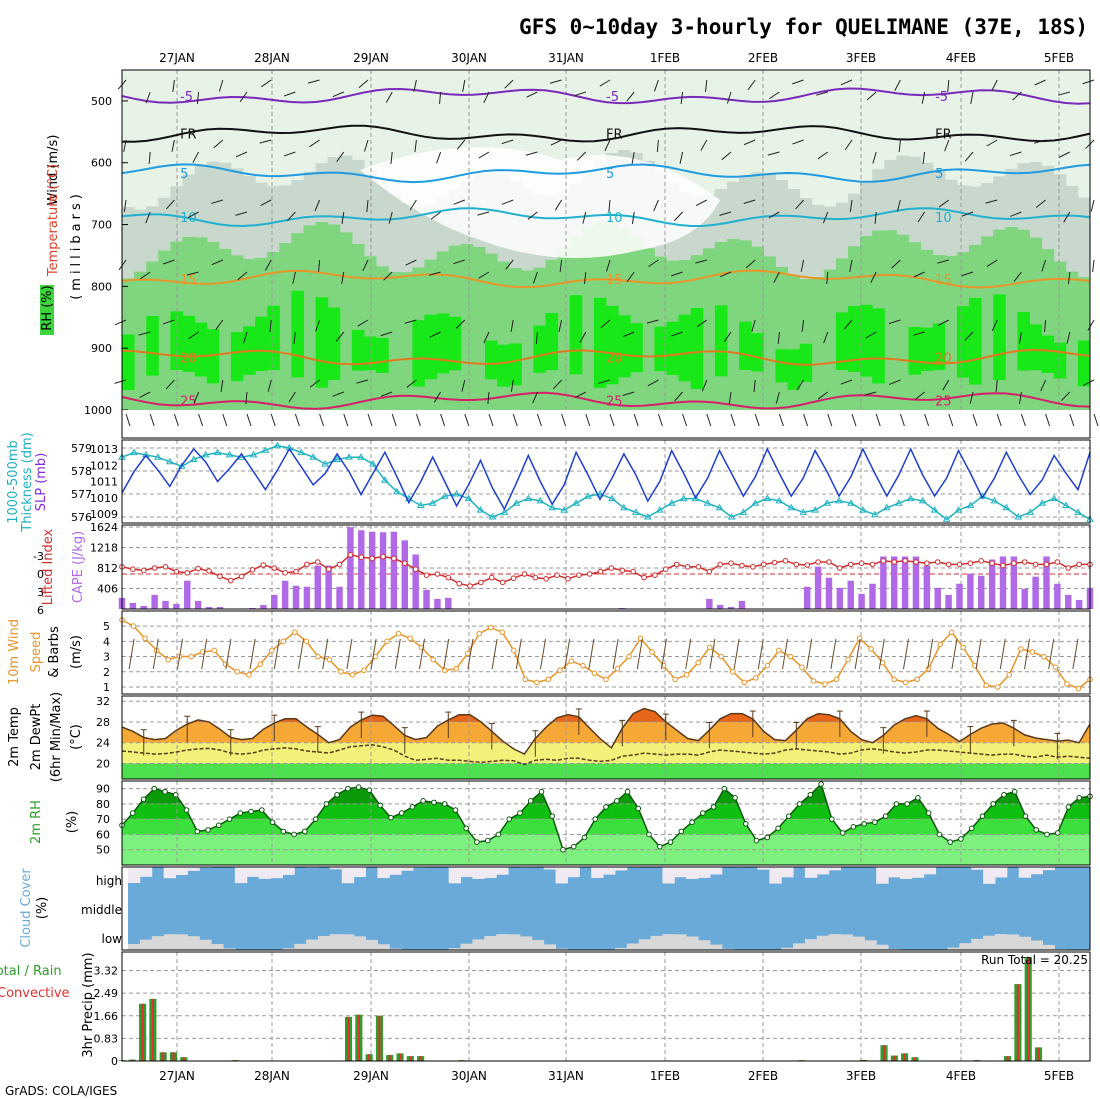  I want to click on isotherm-line, so click(606, 96).